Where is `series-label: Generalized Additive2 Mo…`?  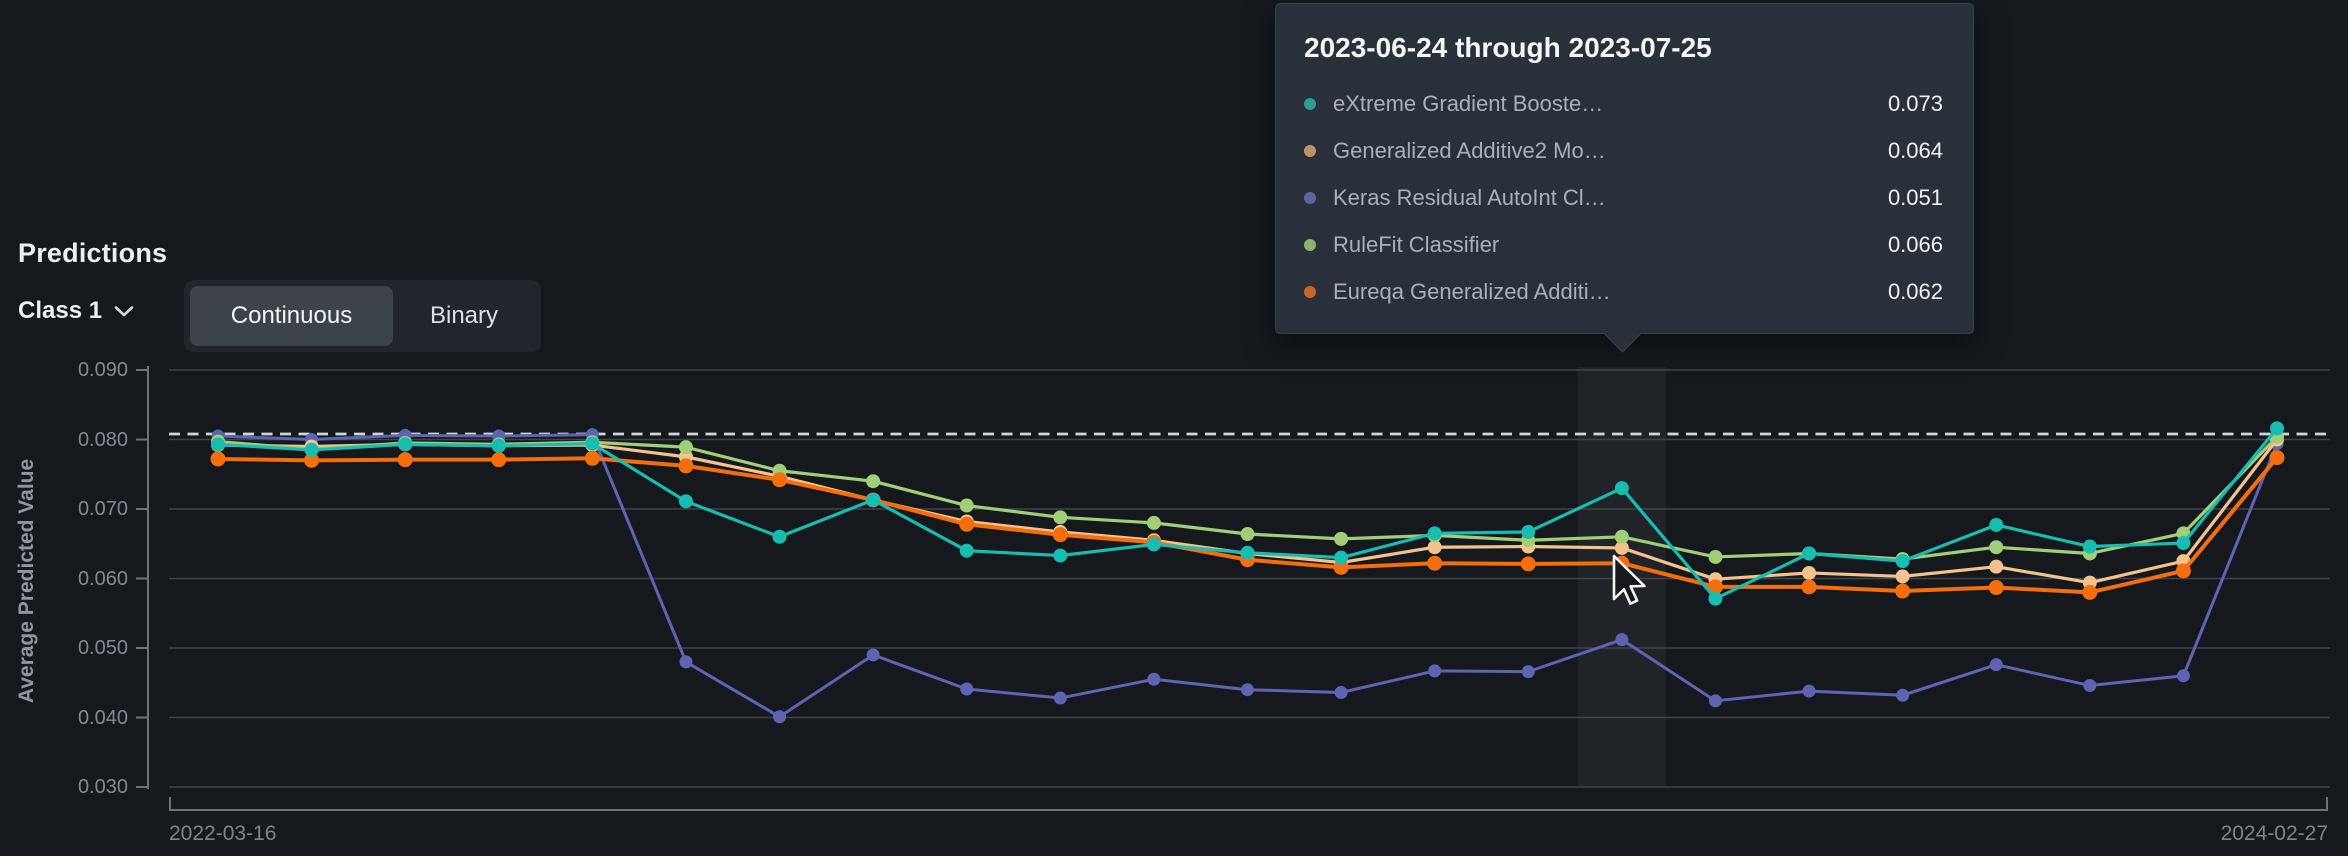
series-label: Generalized Additive2 Mo… is located at coordinates (1469, 150).